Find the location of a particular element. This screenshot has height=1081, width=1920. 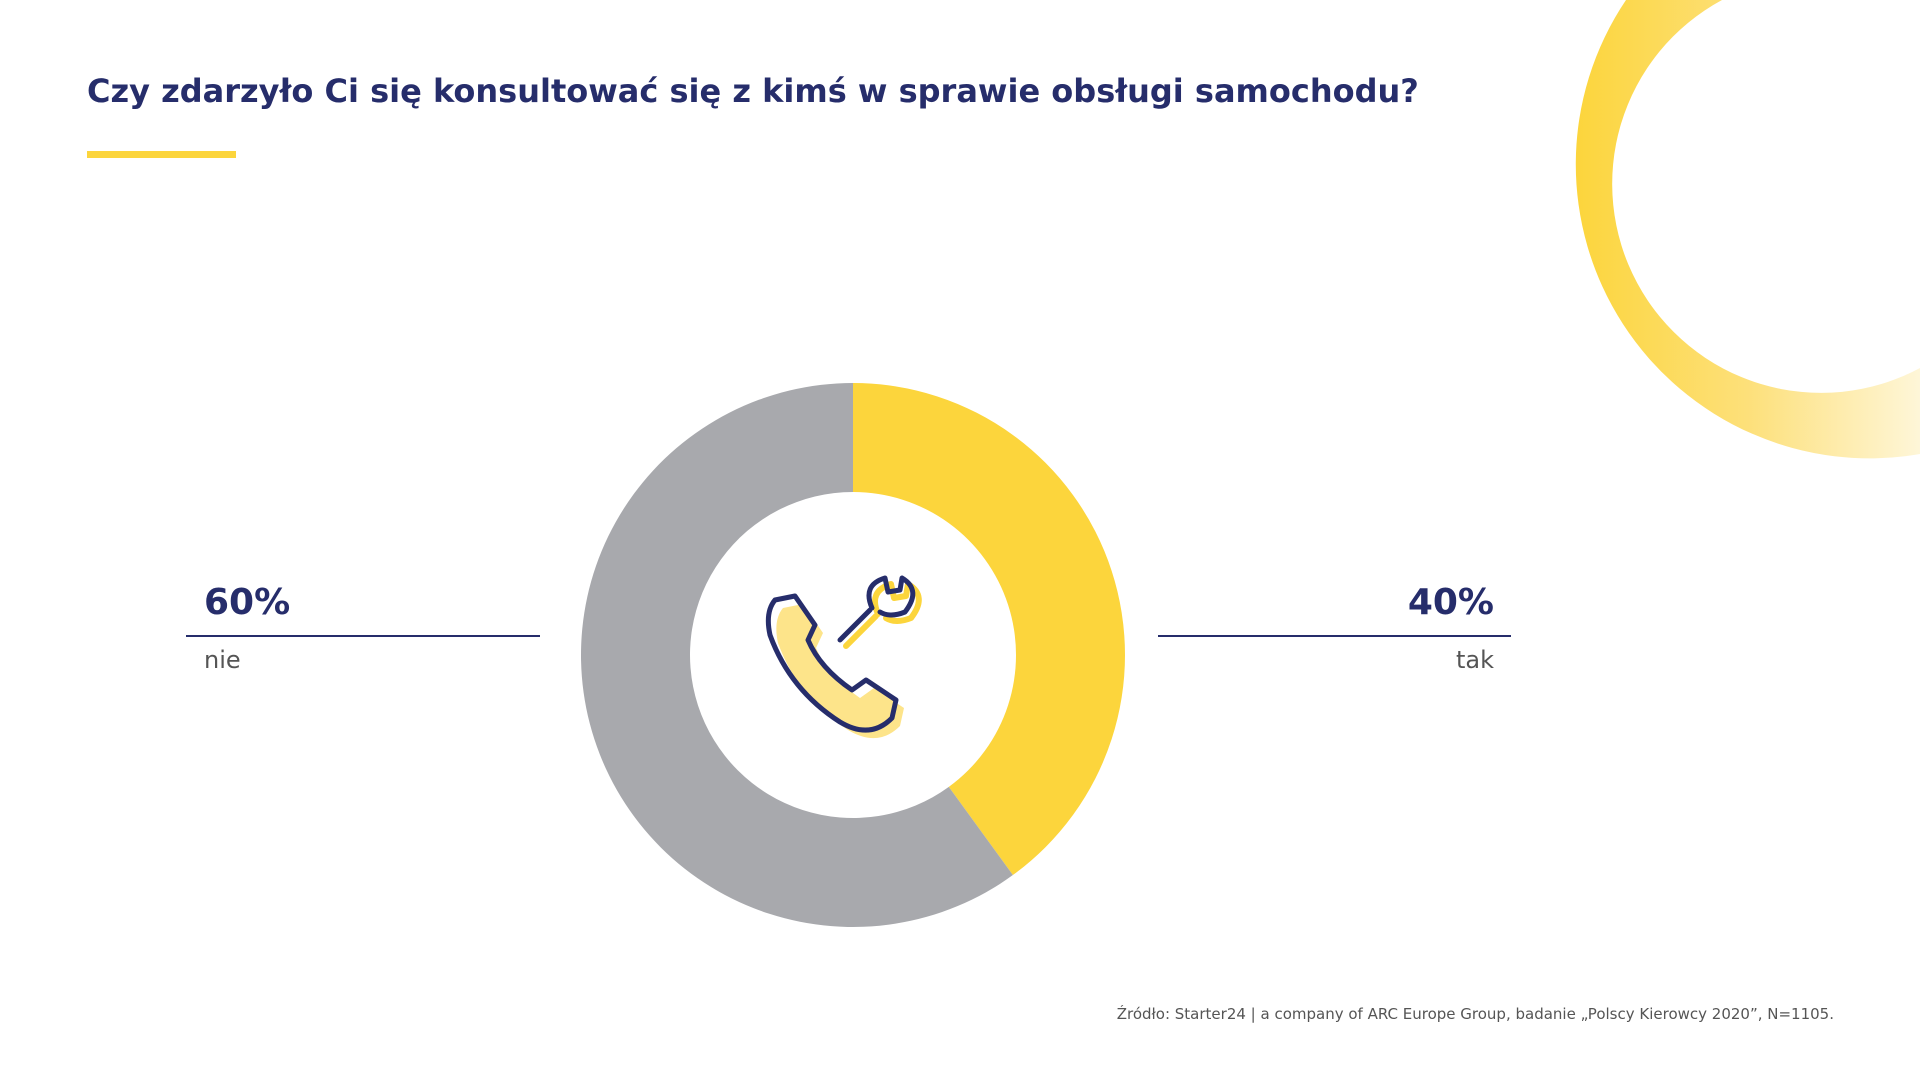

donut is located at coordinates (853, 655).